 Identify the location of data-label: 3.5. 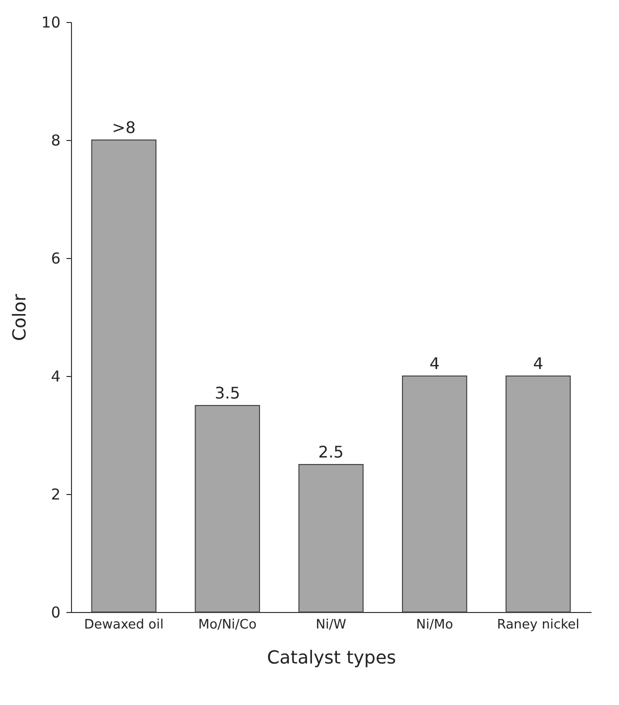
(227, 393).